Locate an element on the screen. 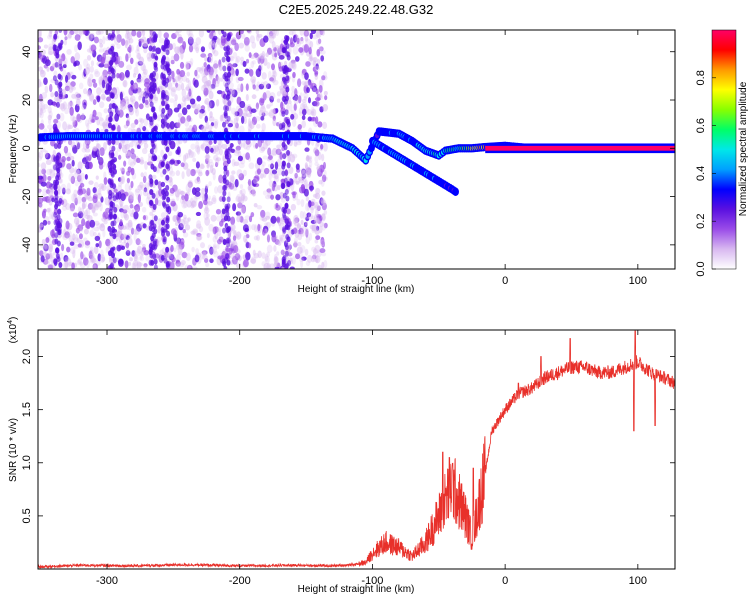  colorbar-tick-label: 0.8 is located at coordinates (701, 77).